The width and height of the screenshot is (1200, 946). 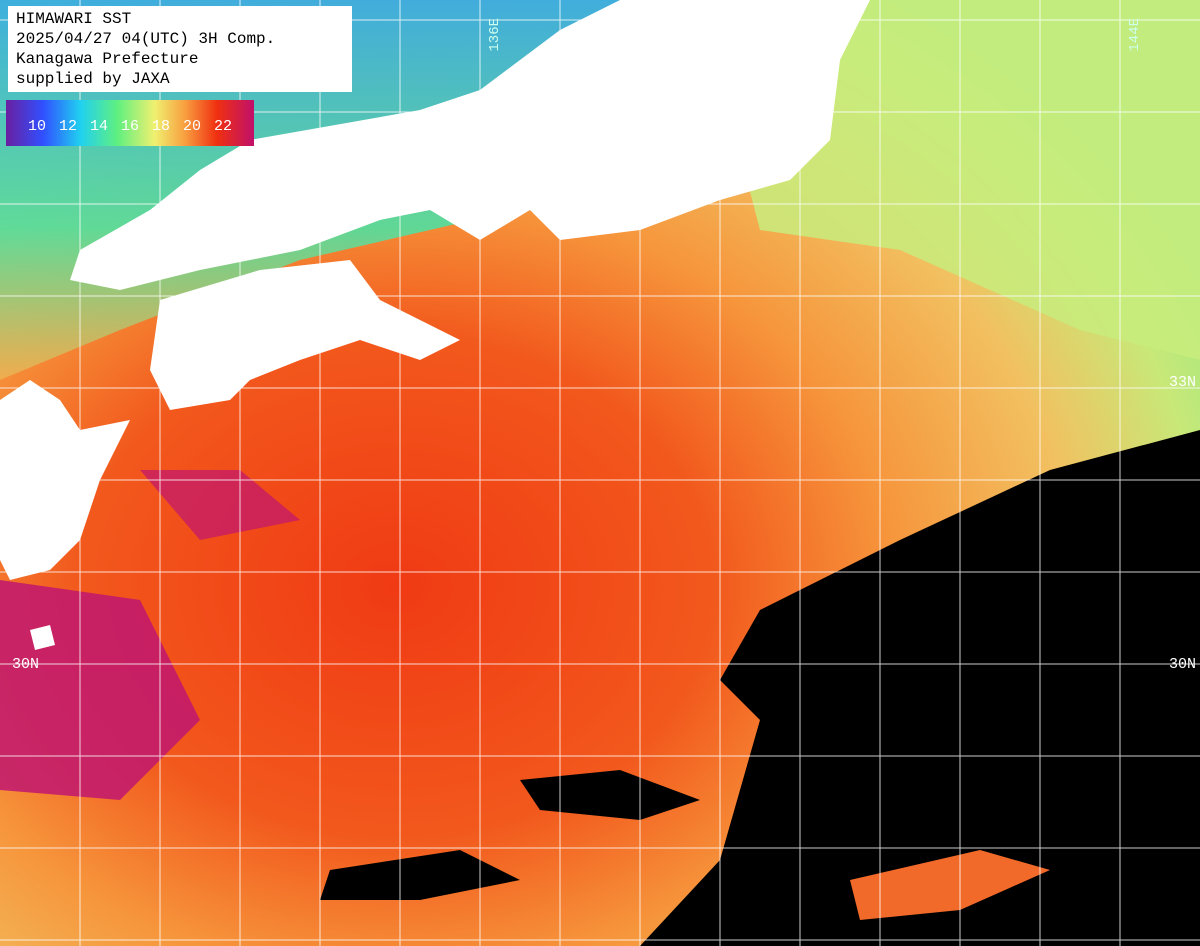 What do you see at coordinates (192, 126) in the screenshot?
I see `colorbar-label: 20` at bounding box center [192, 126].